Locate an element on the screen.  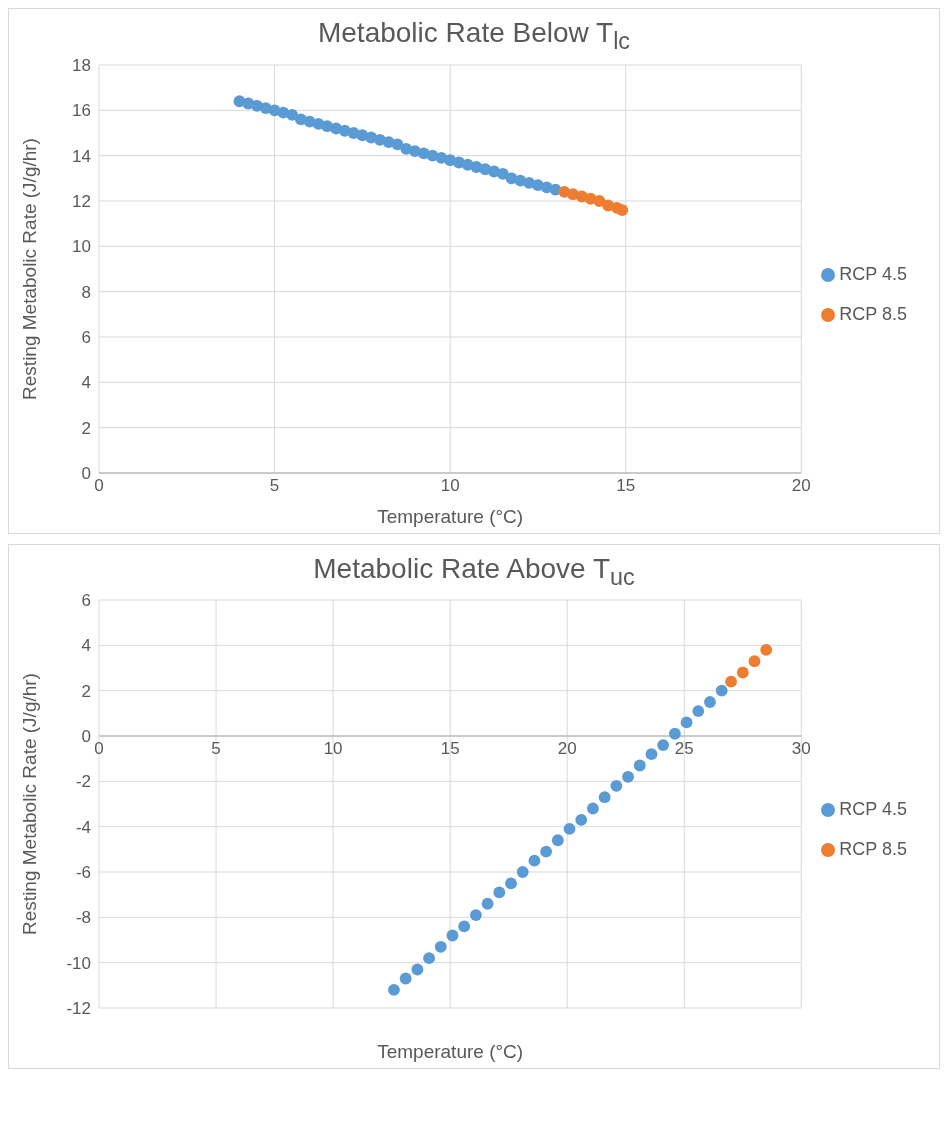
y-tick-label: 10 is located at coordinates (81, 246).